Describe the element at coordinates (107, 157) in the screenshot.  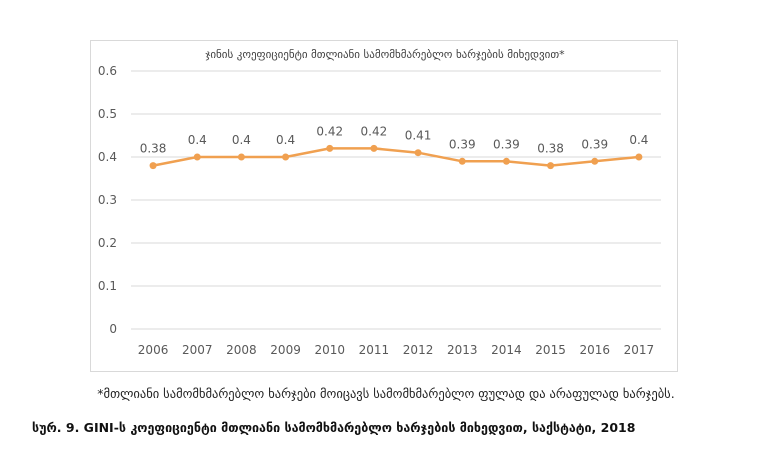
I see `y-tick-label: 0.4` at that location.